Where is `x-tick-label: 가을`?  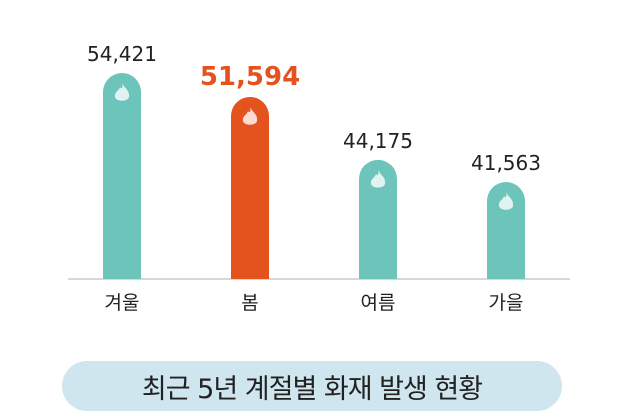 x-tick-label: 가을 is located at coordinates (506, 303).